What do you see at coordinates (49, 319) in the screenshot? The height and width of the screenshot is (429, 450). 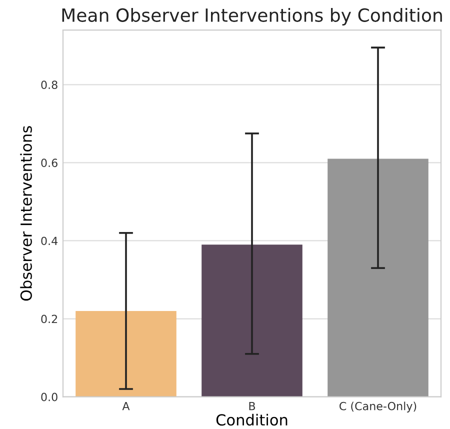 I see `y-tick-label: 0.2` at bounding box center [49, 319].